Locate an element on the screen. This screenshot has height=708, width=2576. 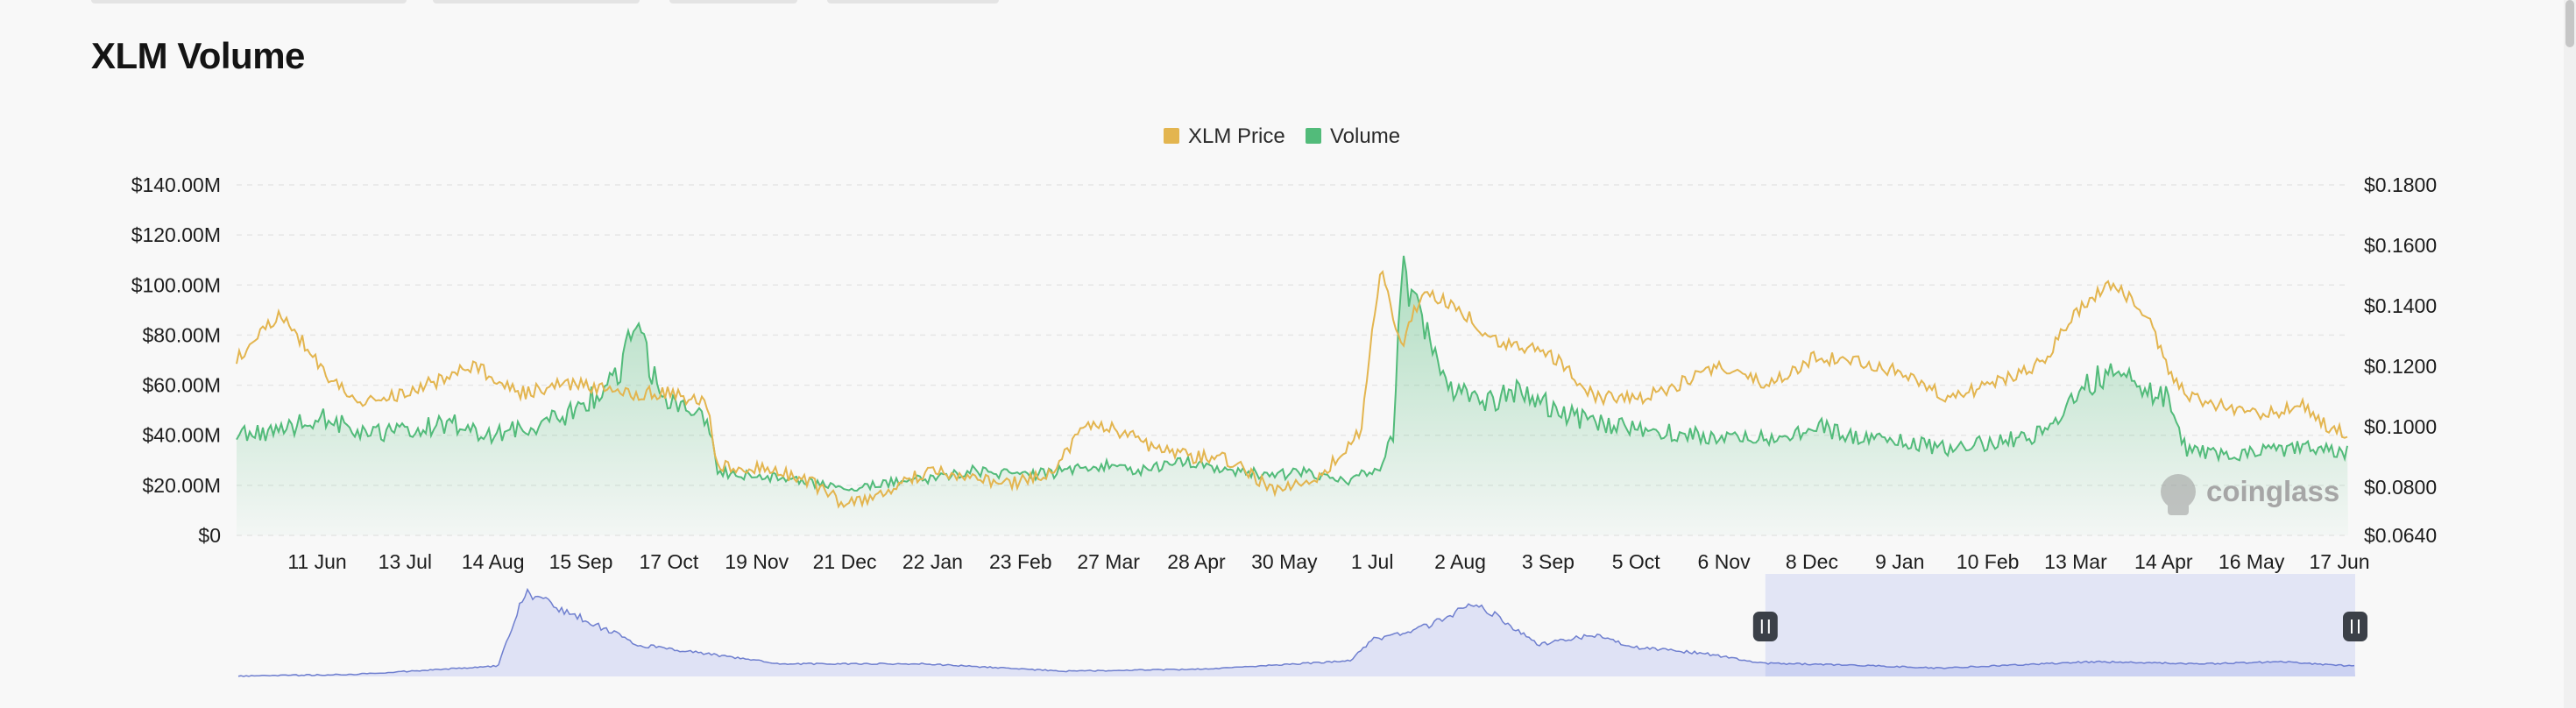
y-left-tick-label: $40.00M is located at coordinates (181, 435).